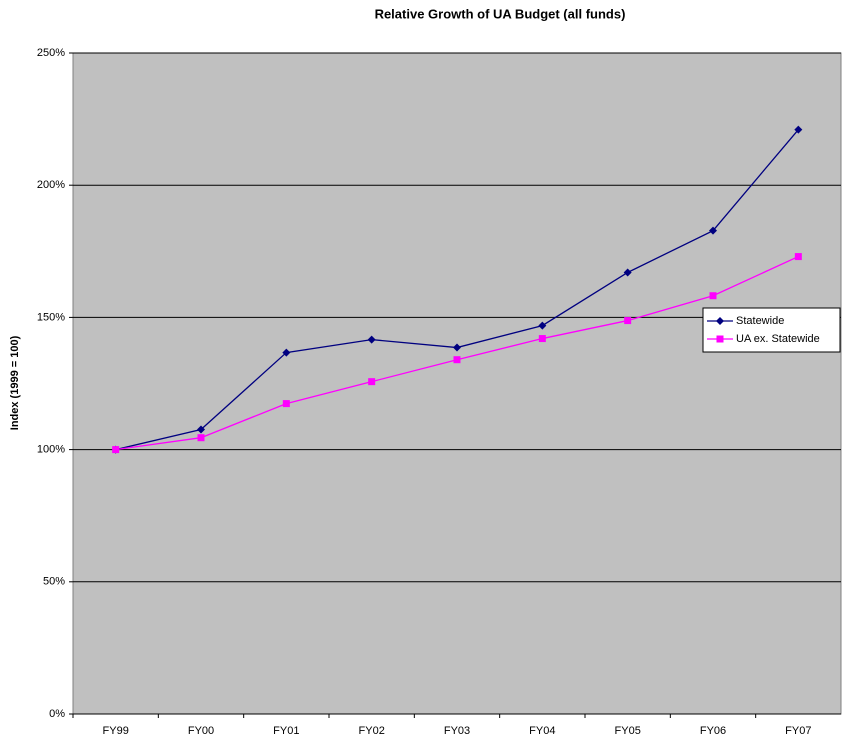  Describe the element at coordinates (760, 321) in the screenshot. I see `legend-label: Statewide` at that location.